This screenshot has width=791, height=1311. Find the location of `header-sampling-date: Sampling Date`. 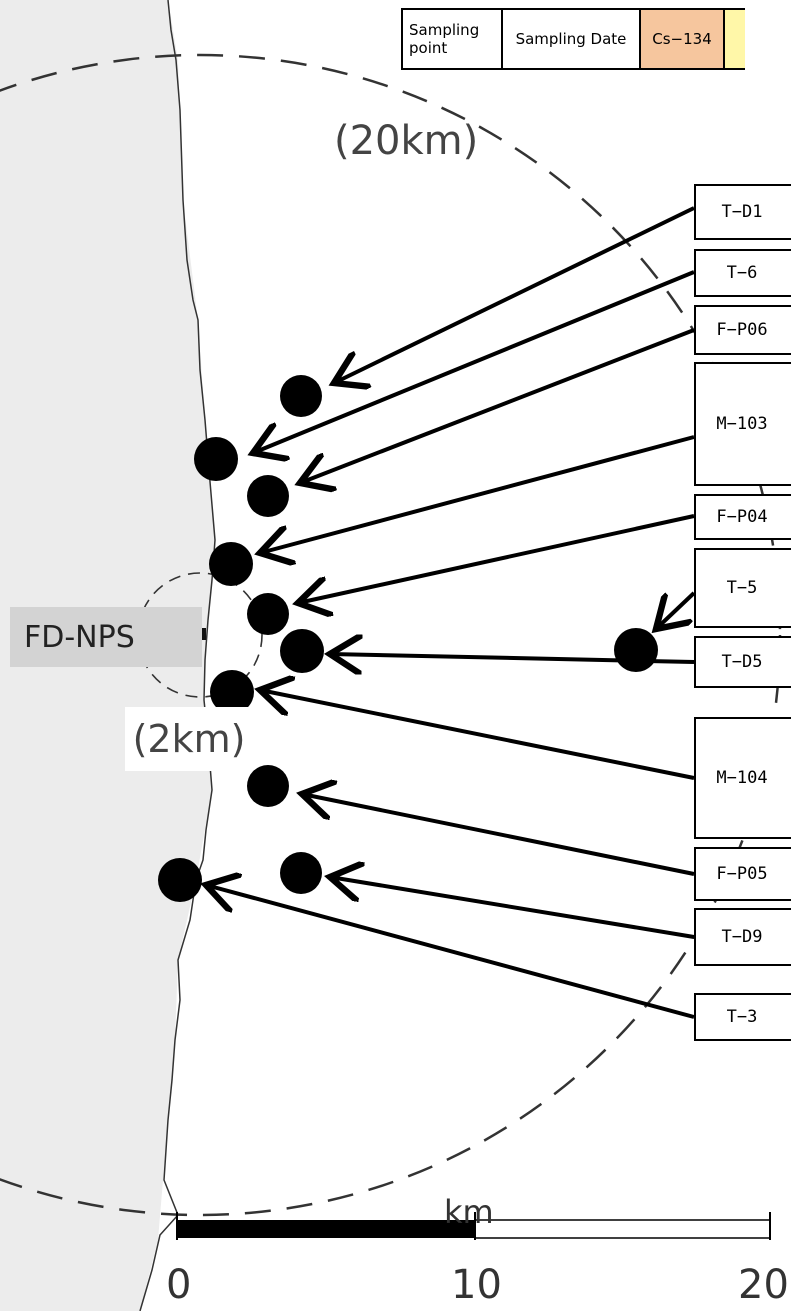

header-sampling-date: Sampling Date is located at coordinates (571, 39).